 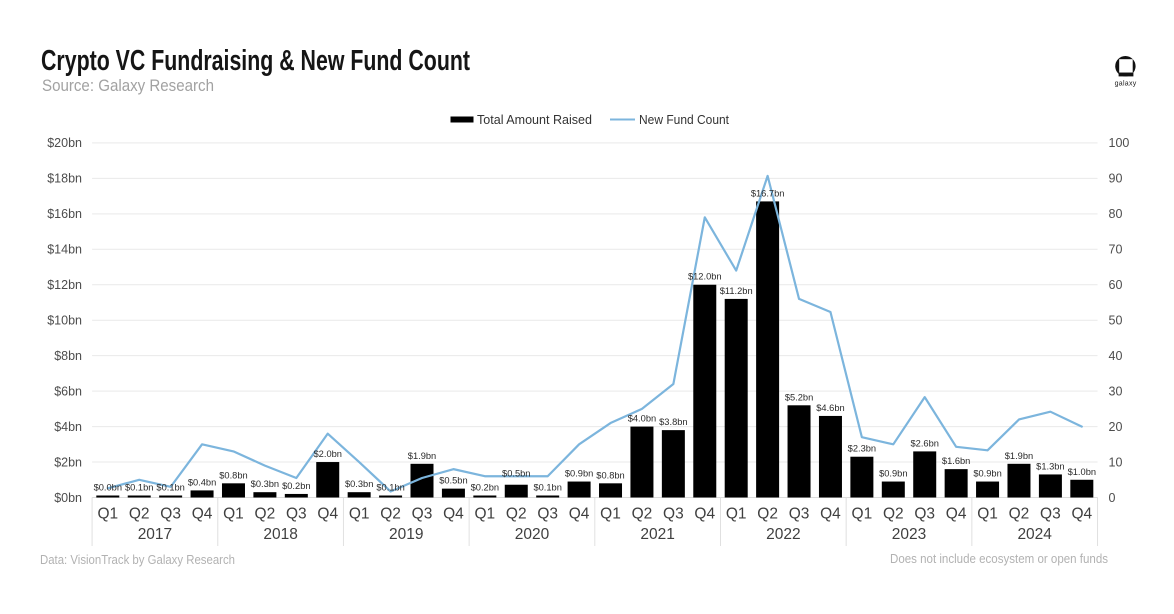 What do you see at coordinates (673, 422) in the screenshot?
I see `svg-text: $3.8bn` at bounding box center [673, 422].